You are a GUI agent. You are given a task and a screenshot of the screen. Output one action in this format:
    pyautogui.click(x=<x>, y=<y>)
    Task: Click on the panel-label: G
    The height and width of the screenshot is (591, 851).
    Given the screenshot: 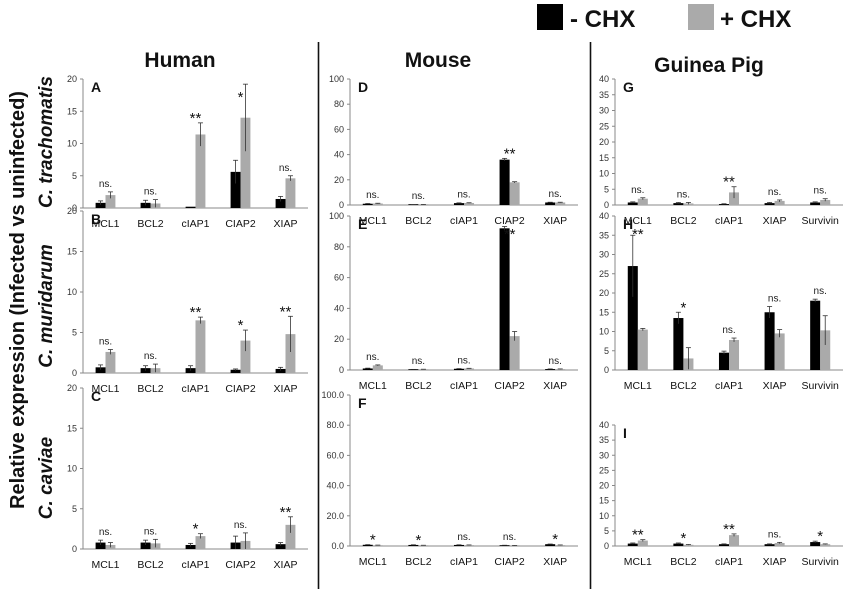 What is the action you would take?
    pyautogui.click(x=628, y=87)
    